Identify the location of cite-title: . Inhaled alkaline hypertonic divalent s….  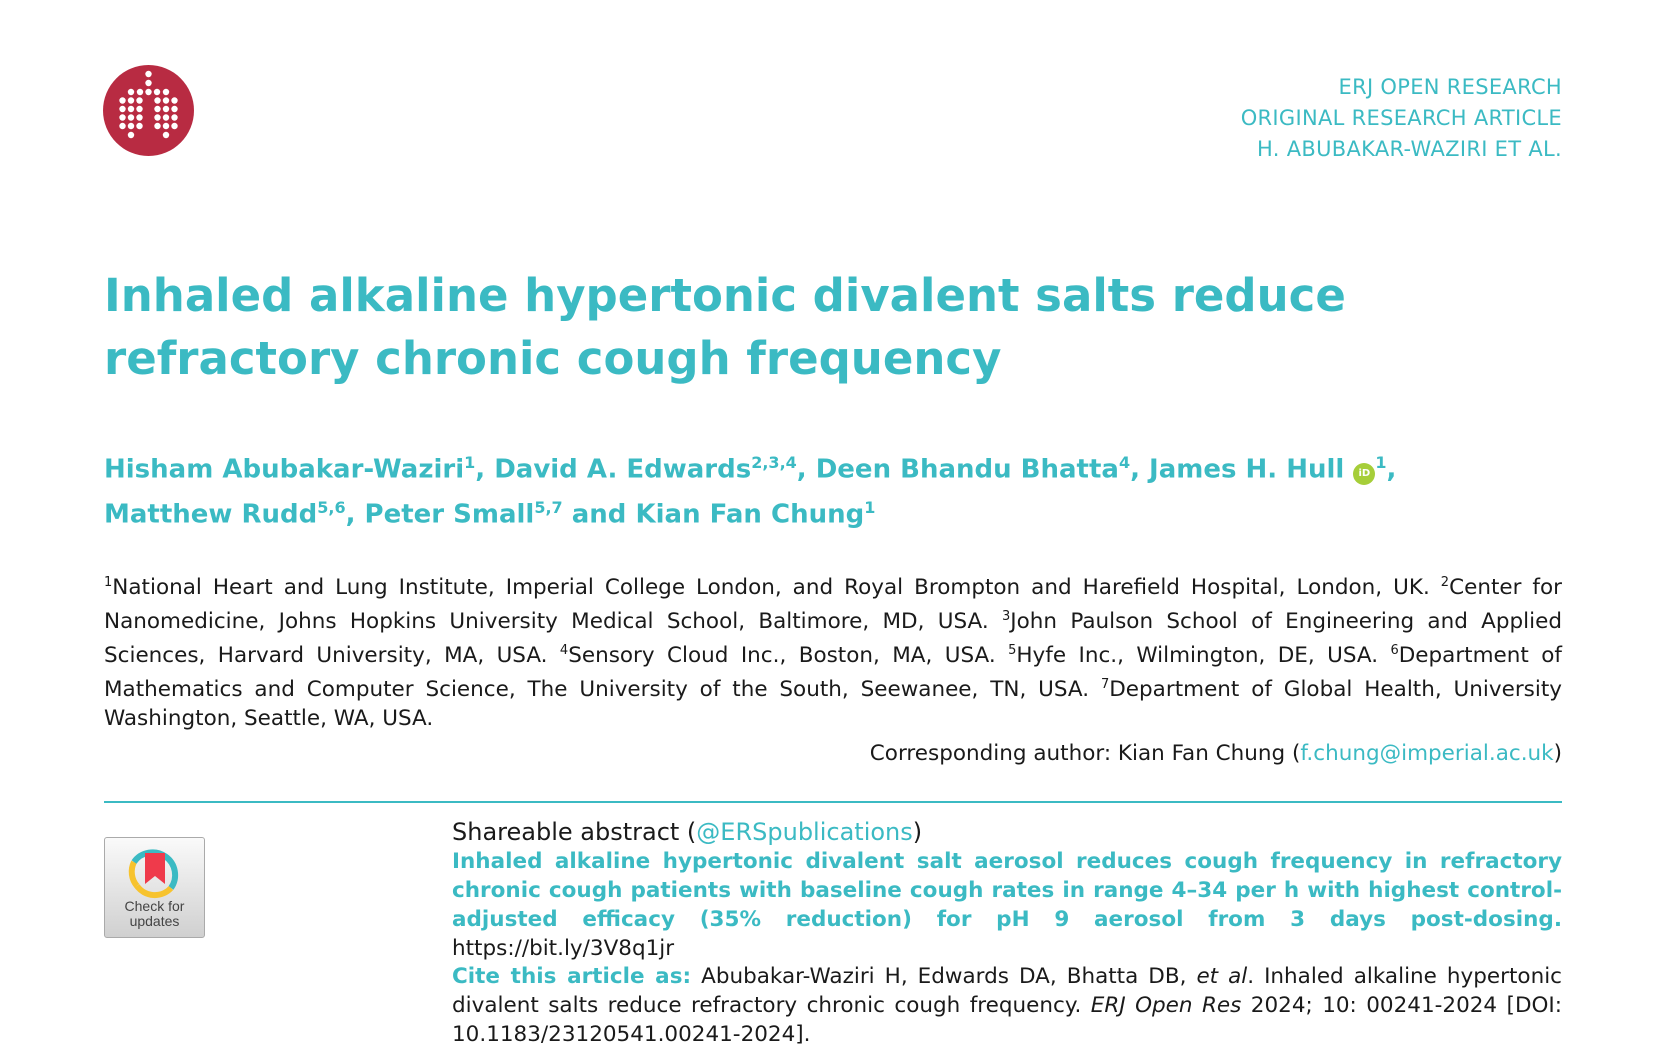
(1007, 991).